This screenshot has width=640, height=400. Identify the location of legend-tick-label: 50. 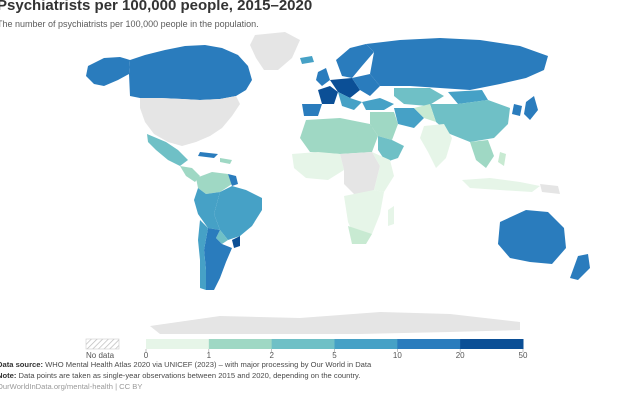
(523, 355).